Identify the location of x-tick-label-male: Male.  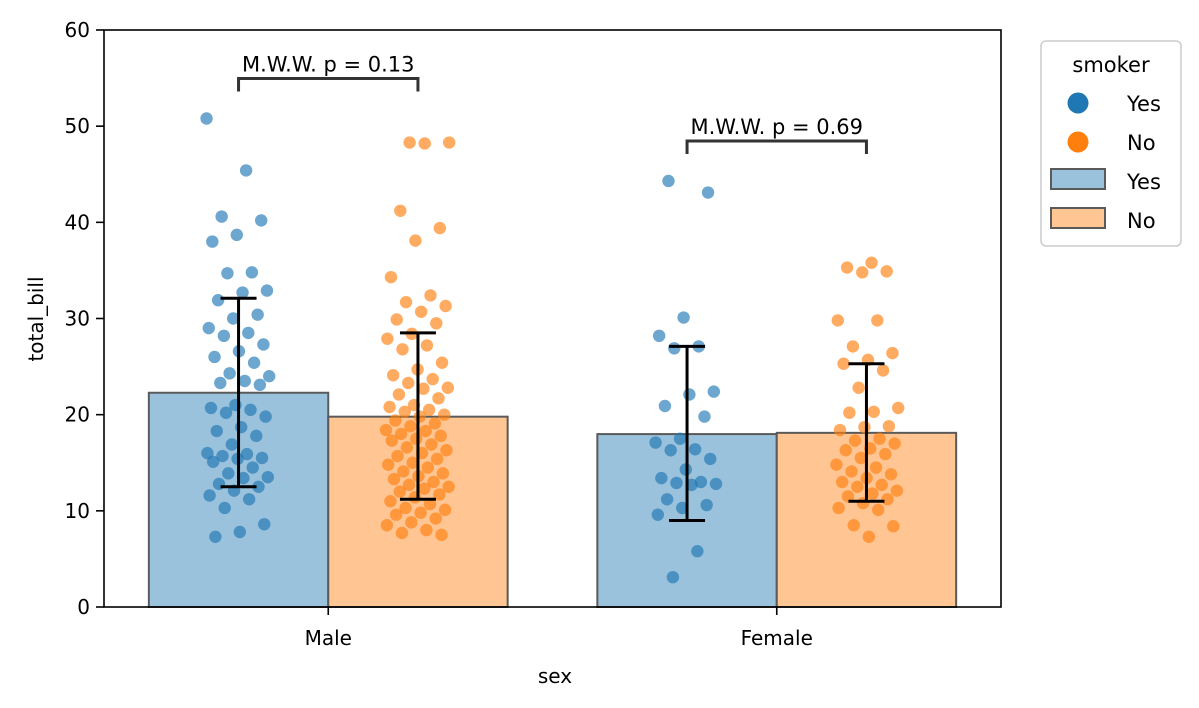
(328, 638).